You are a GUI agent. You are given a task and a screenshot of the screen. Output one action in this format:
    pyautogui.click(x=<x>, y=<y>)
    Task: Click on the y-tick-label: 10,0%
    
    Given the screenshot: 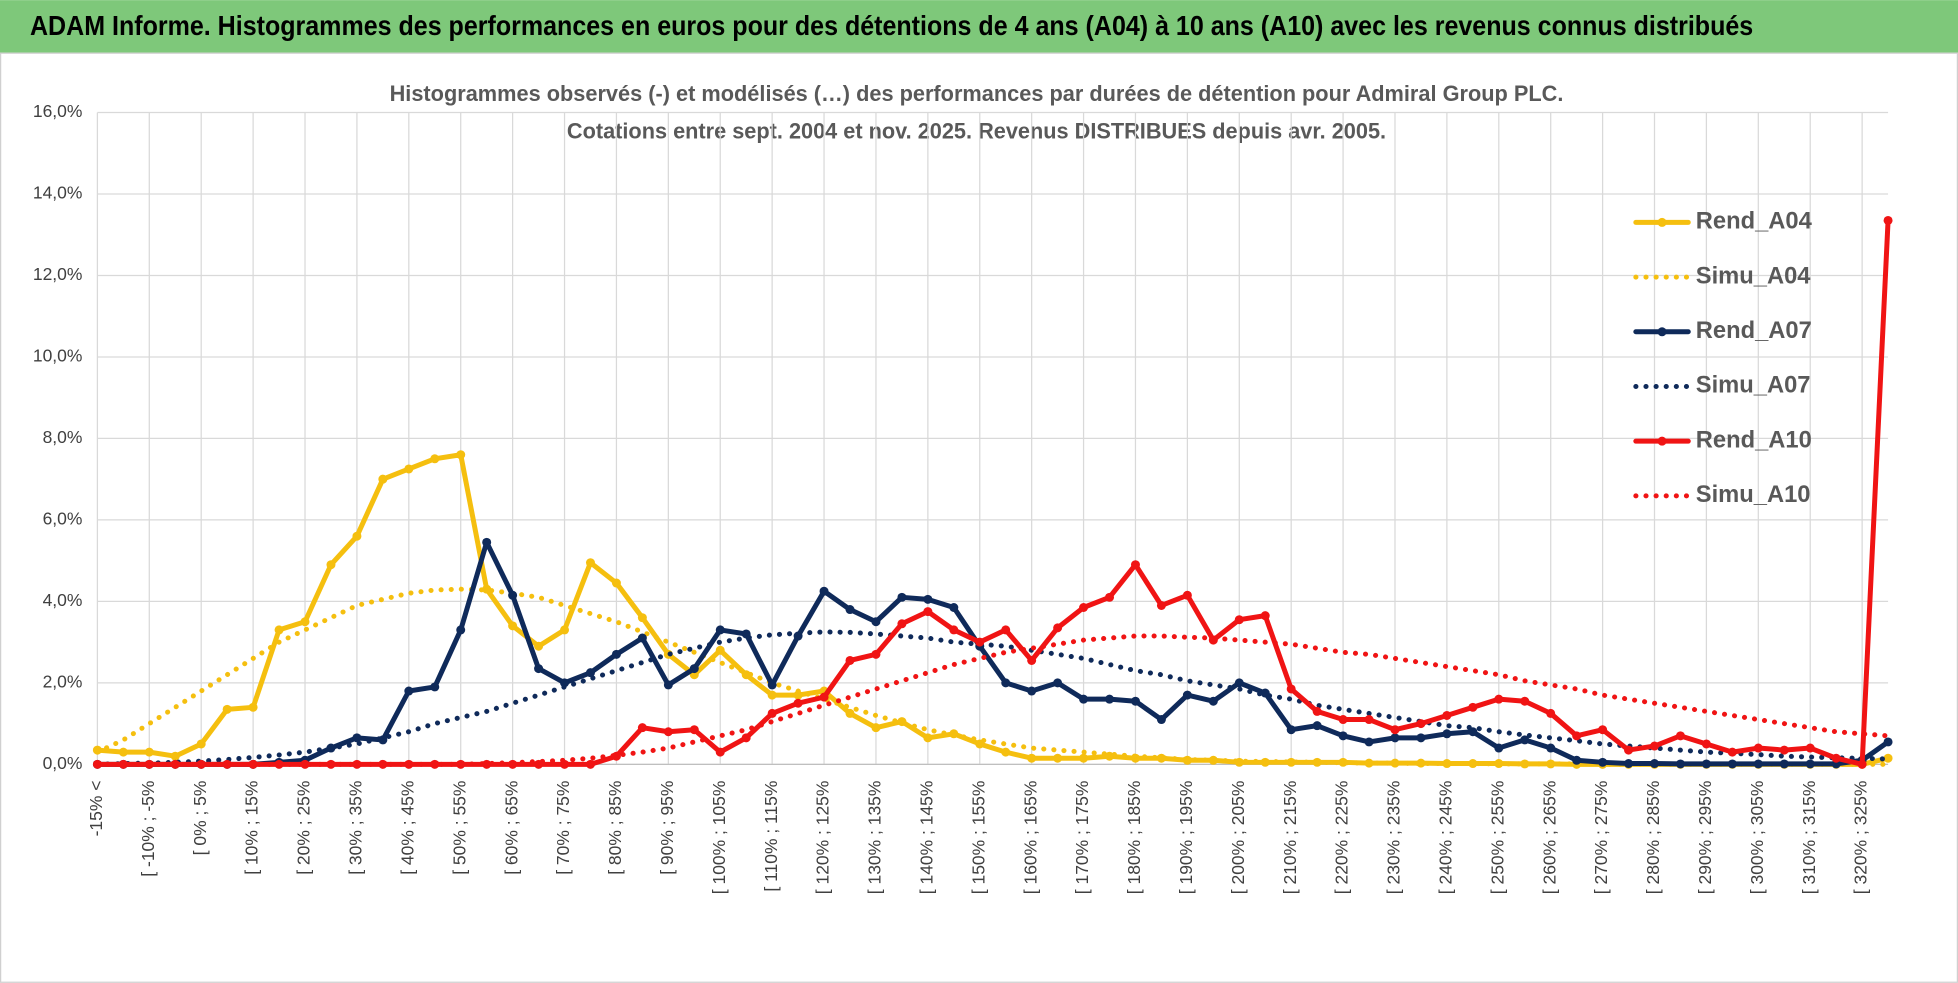 What is the action you would take?
    pyautogui.click(x=58, y=356)
    